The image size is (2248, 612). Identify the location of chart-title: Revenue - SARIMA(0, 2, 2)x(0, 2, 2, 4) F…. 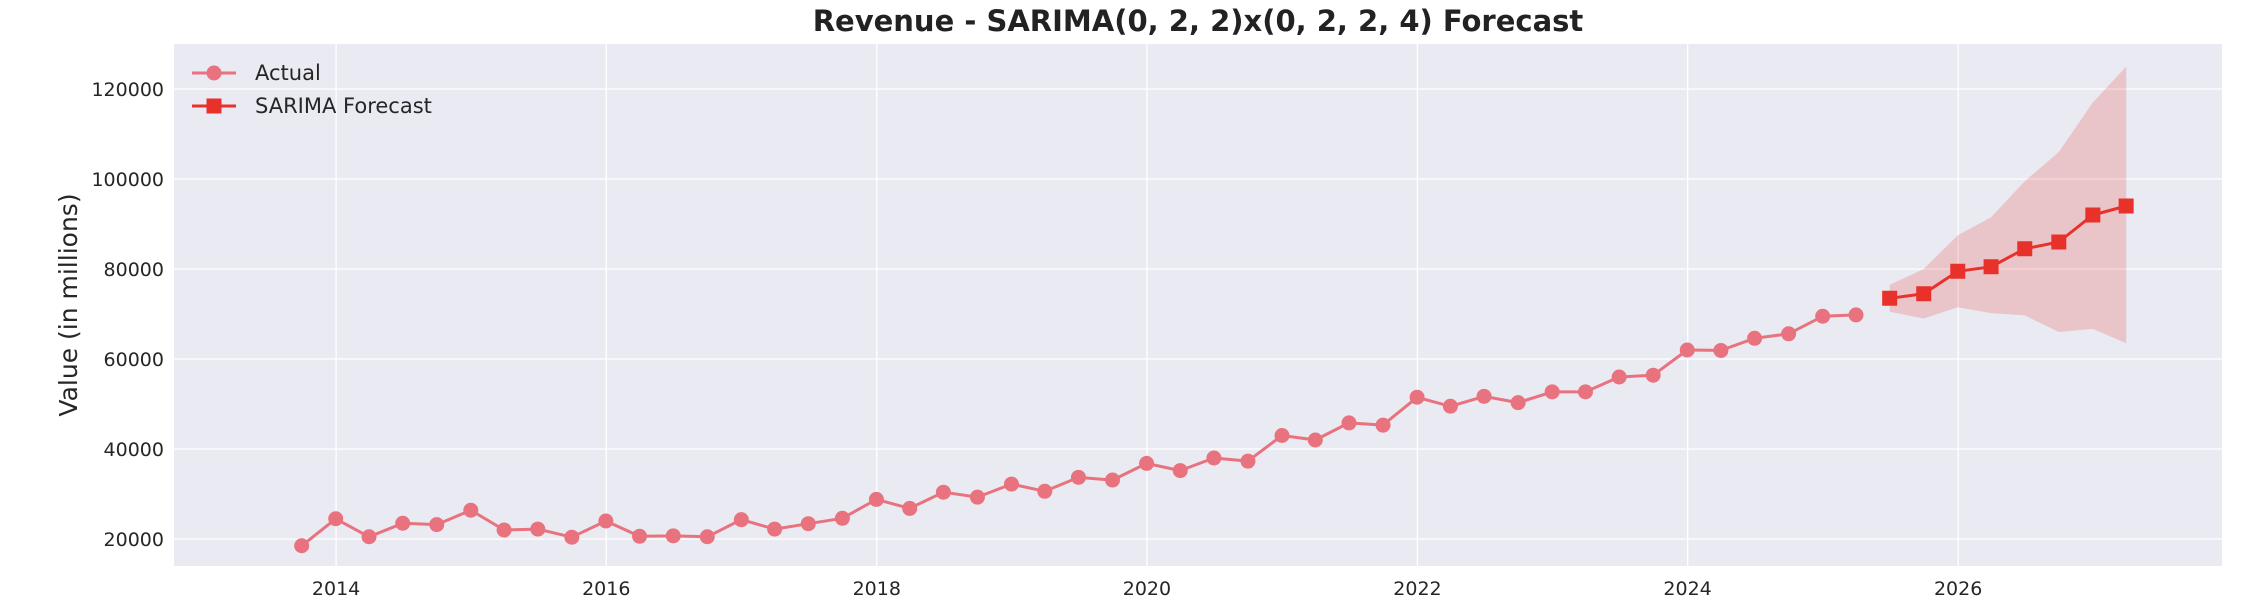
(1198, 21).